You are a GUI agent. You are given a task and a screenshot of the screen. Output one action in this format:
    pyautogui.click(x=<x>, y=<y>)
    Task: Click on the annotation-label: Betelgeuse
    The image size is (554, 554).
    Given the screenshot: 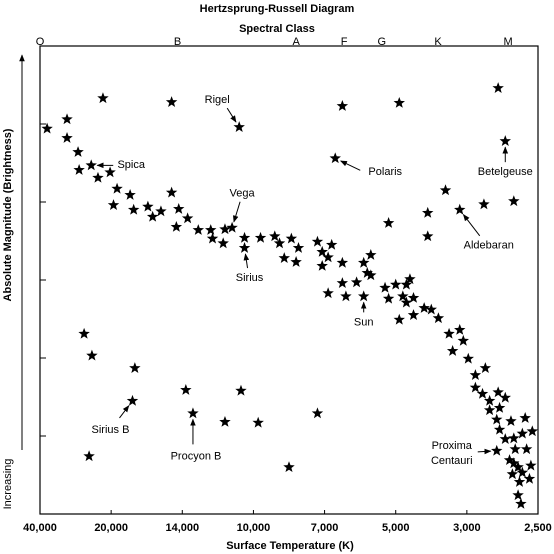 What is the action you would take?
    pyautogui.click(x=505, y=172)
    